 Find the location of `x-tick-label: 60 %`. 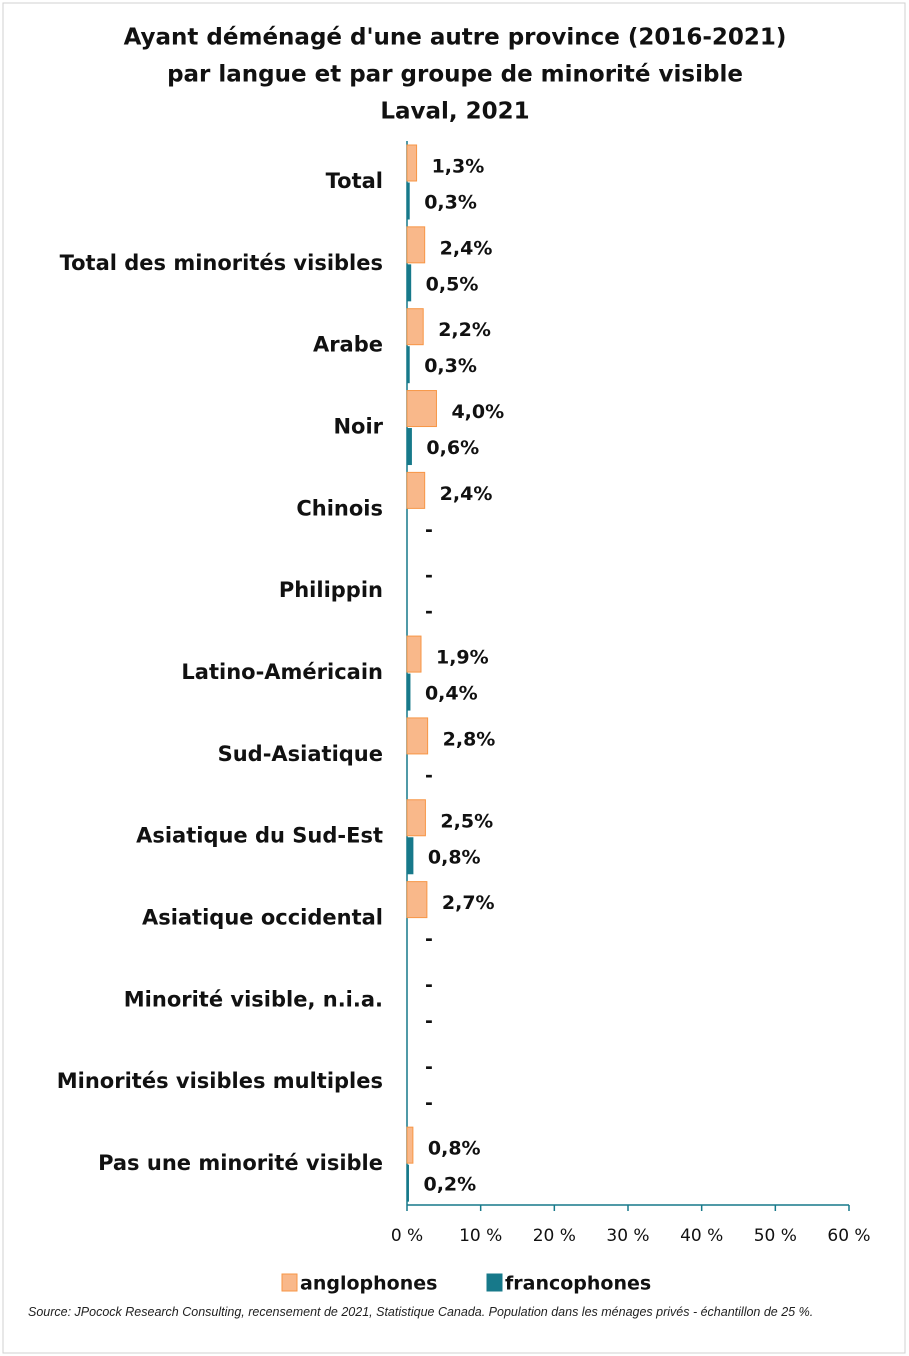

x-tick-label: 60 % is located at coordinates (848, 1236).